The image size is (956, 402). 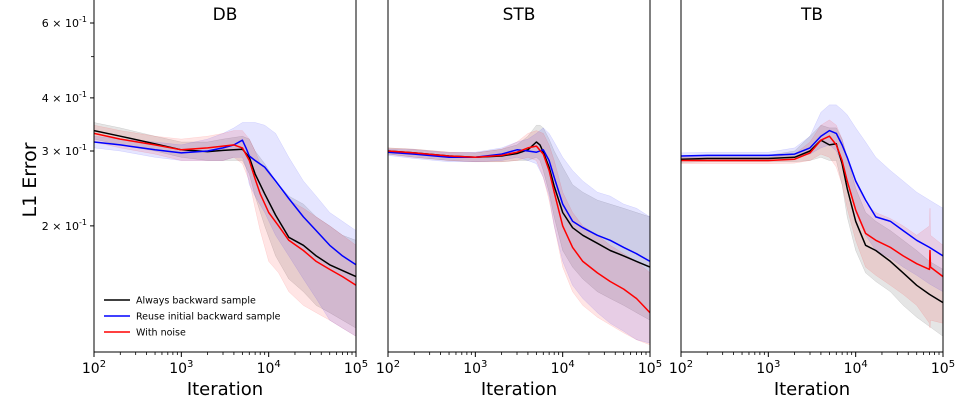 What do you see at coordinates (64, 97) in the screenshot?
I see `y-tick-label: 4 × 10⁻¹` at bounding box center [64, 97].